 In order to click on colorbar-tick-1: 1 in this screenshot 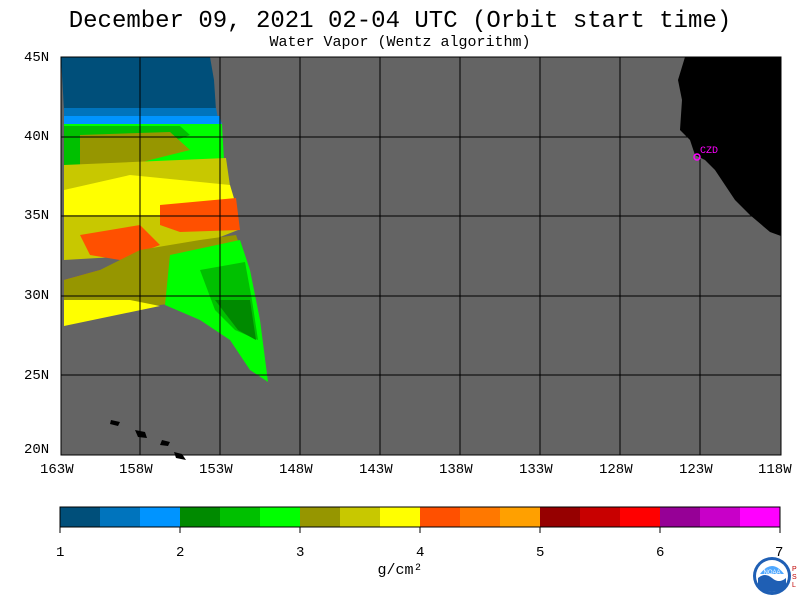, I will do `click(60, 553)`.